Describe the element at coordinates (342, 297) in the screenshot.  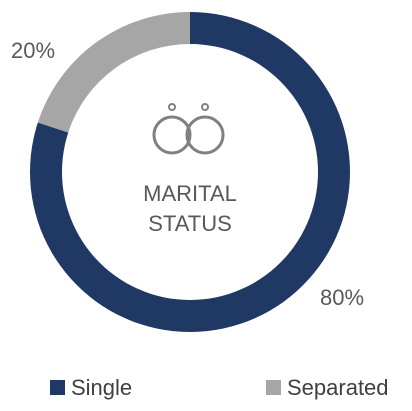
I see `value-label: 80%` at that location.